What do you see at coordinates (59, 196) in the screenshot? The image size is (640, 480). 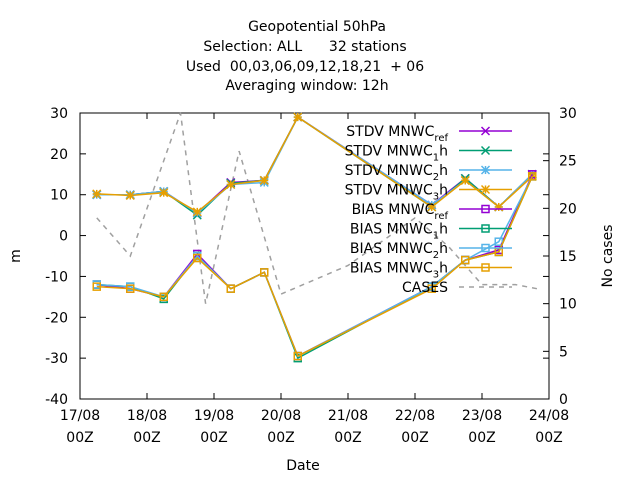 I see `y-tick-label: 10` at bounding box center [59, 196].